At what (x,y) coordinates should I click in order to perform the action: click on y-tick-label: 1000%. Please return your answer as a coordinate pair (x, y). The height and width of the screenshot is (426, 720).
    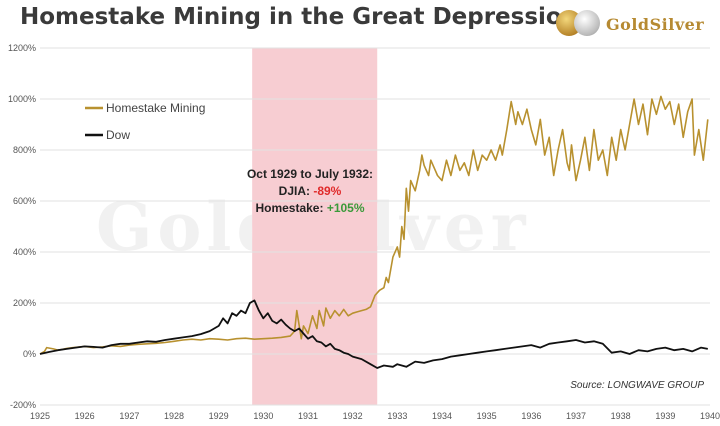
    Looking at the image, I should click on (22, 99).